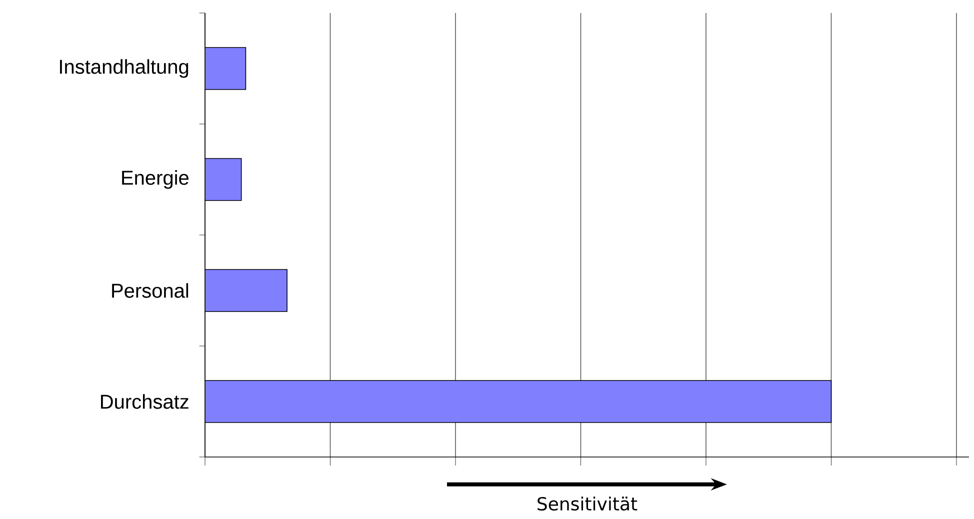  What do you see at coordinates (150, 290) in the screenshot?
I see `y-tick-label: Personal` at bounding box center [150, 290].